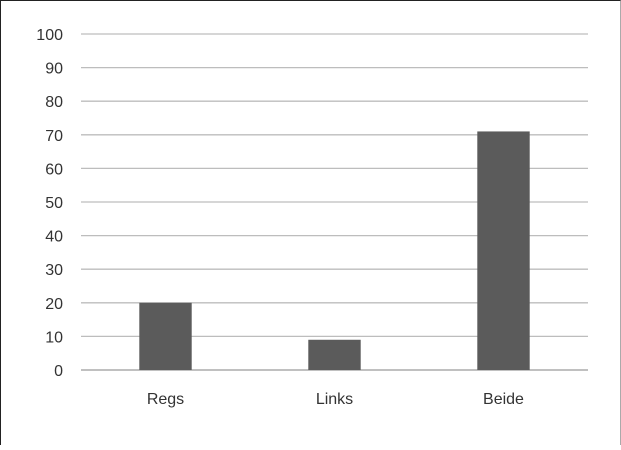 The width and height of the screenshot is (621, 450). What do you see at coordinates (54, 102) in the screenshot?
I see `y-tick-label: 80` at bounding box center [54, 102].